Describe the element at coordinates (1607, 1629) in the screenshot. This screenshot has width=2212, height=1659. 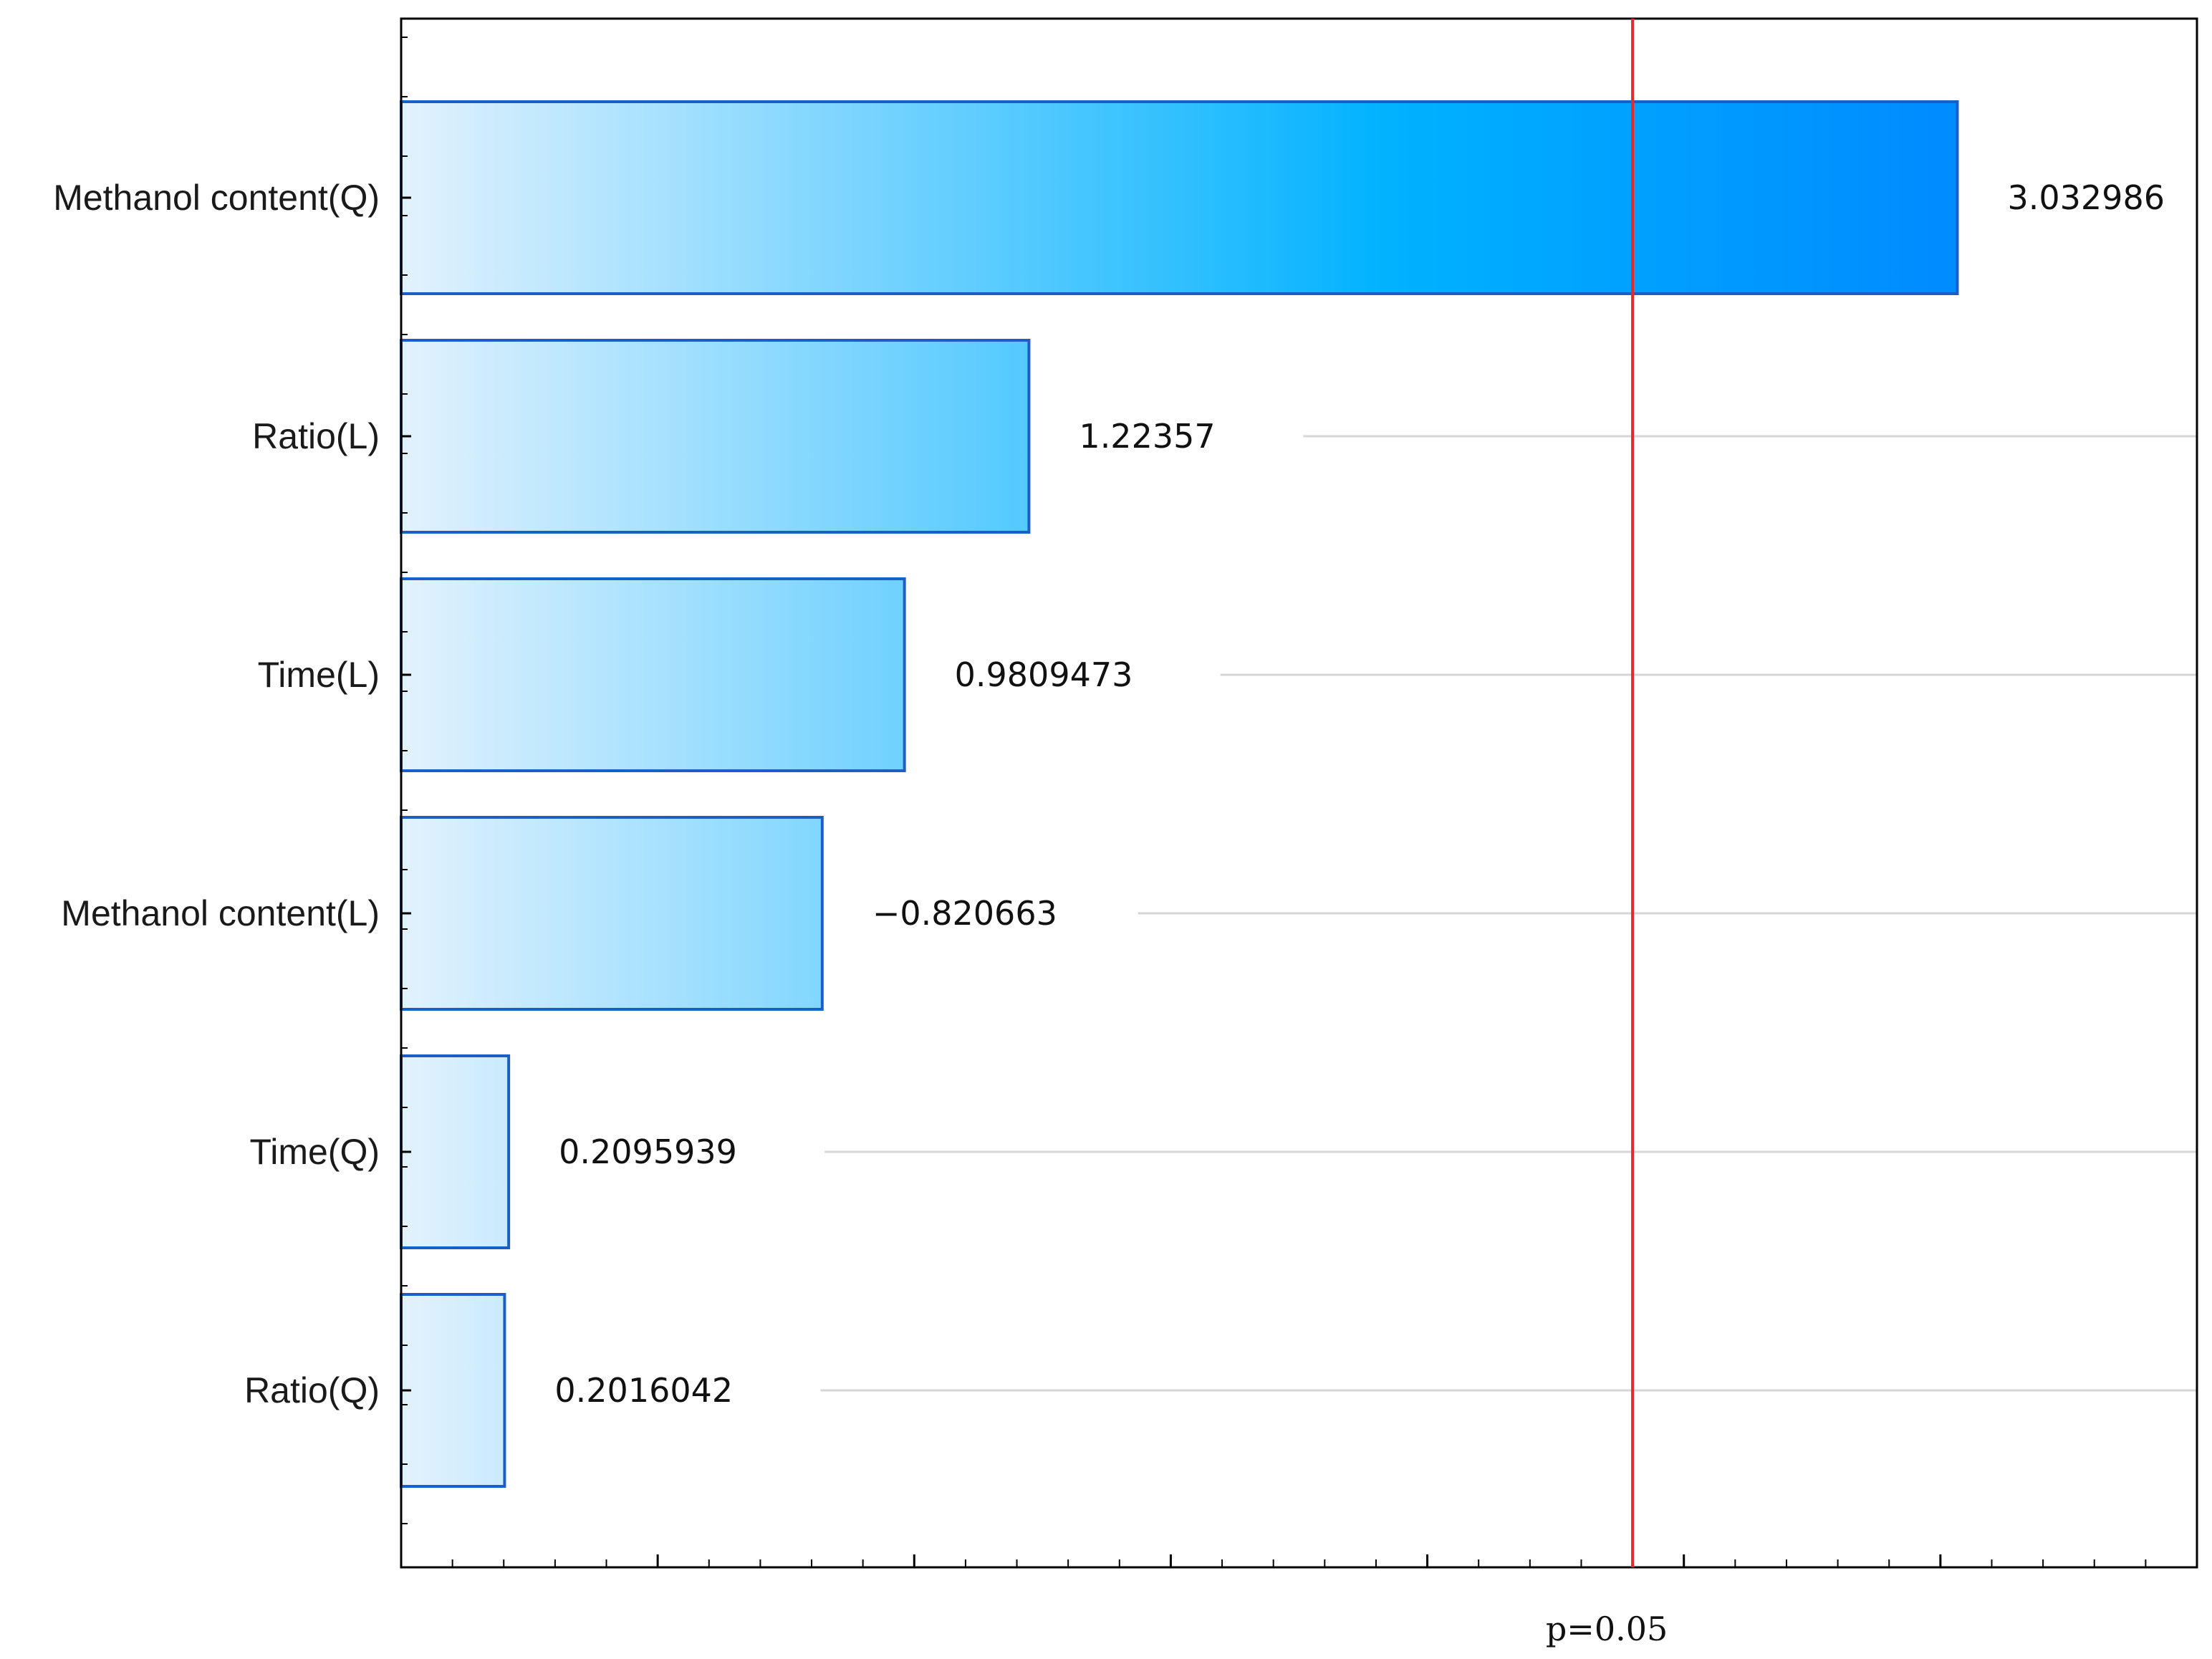
I see `reference-line-label: p=0.05` at that location.